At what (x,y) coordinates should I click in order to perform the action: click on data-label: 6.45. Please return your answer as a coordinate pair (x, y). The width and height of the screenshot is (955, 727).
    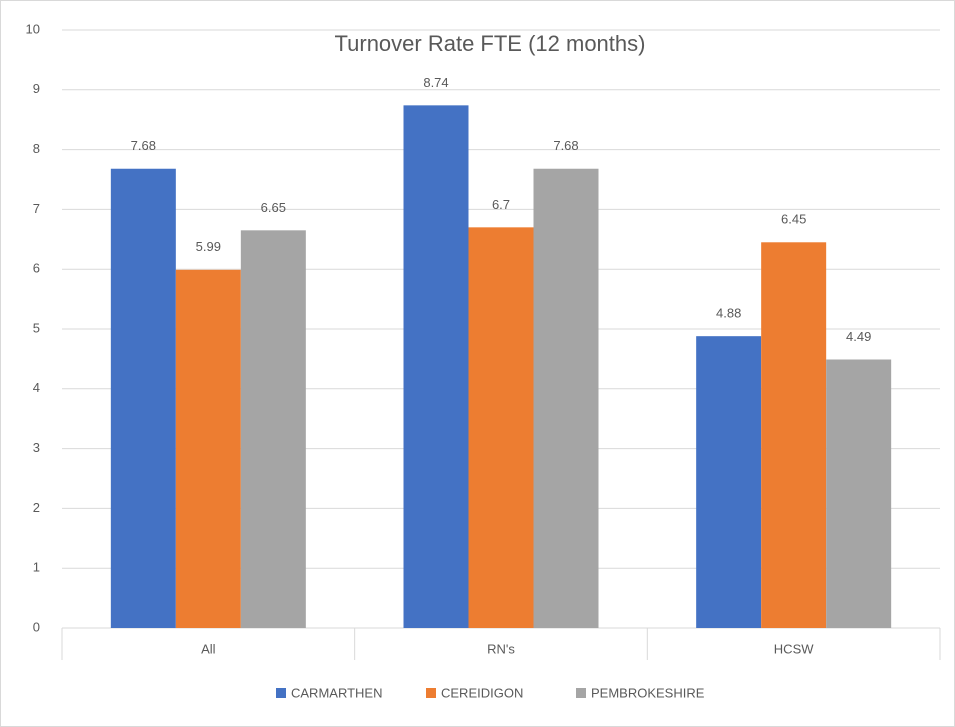
    Looking at the image, I should click on (793, 219).